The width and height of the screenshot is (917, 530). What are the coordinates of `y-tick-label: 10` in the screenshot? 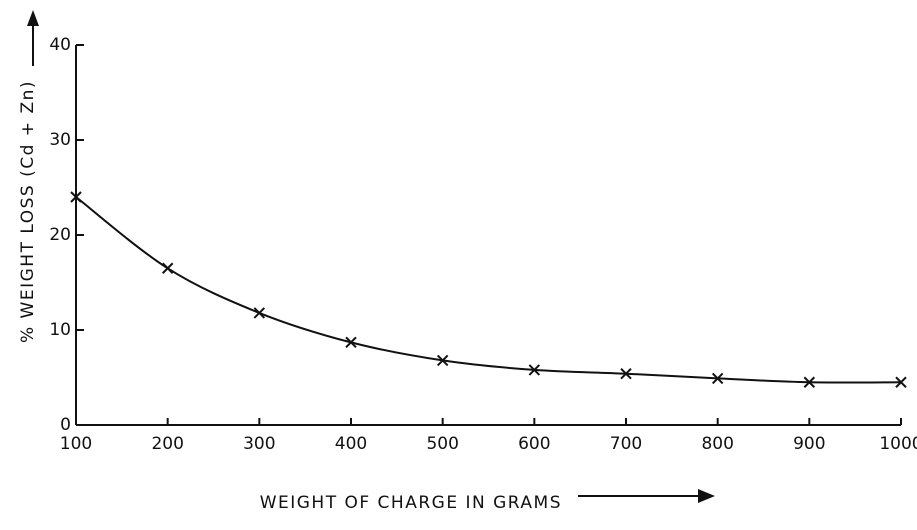 It's located at (60, 330).